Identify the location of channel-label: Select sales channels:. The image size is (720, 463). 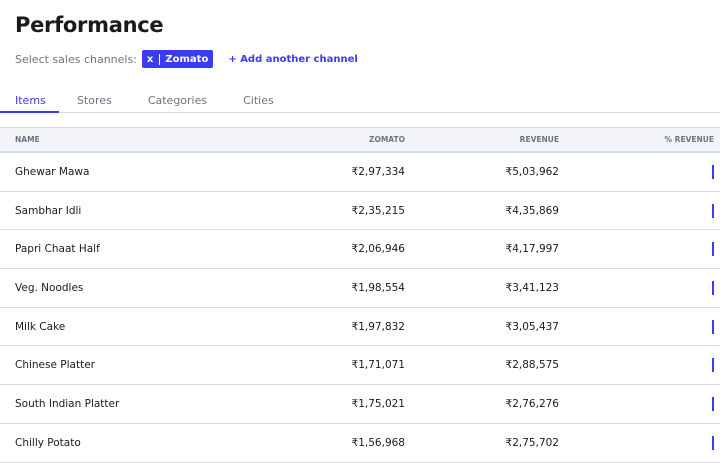
(76, 59).